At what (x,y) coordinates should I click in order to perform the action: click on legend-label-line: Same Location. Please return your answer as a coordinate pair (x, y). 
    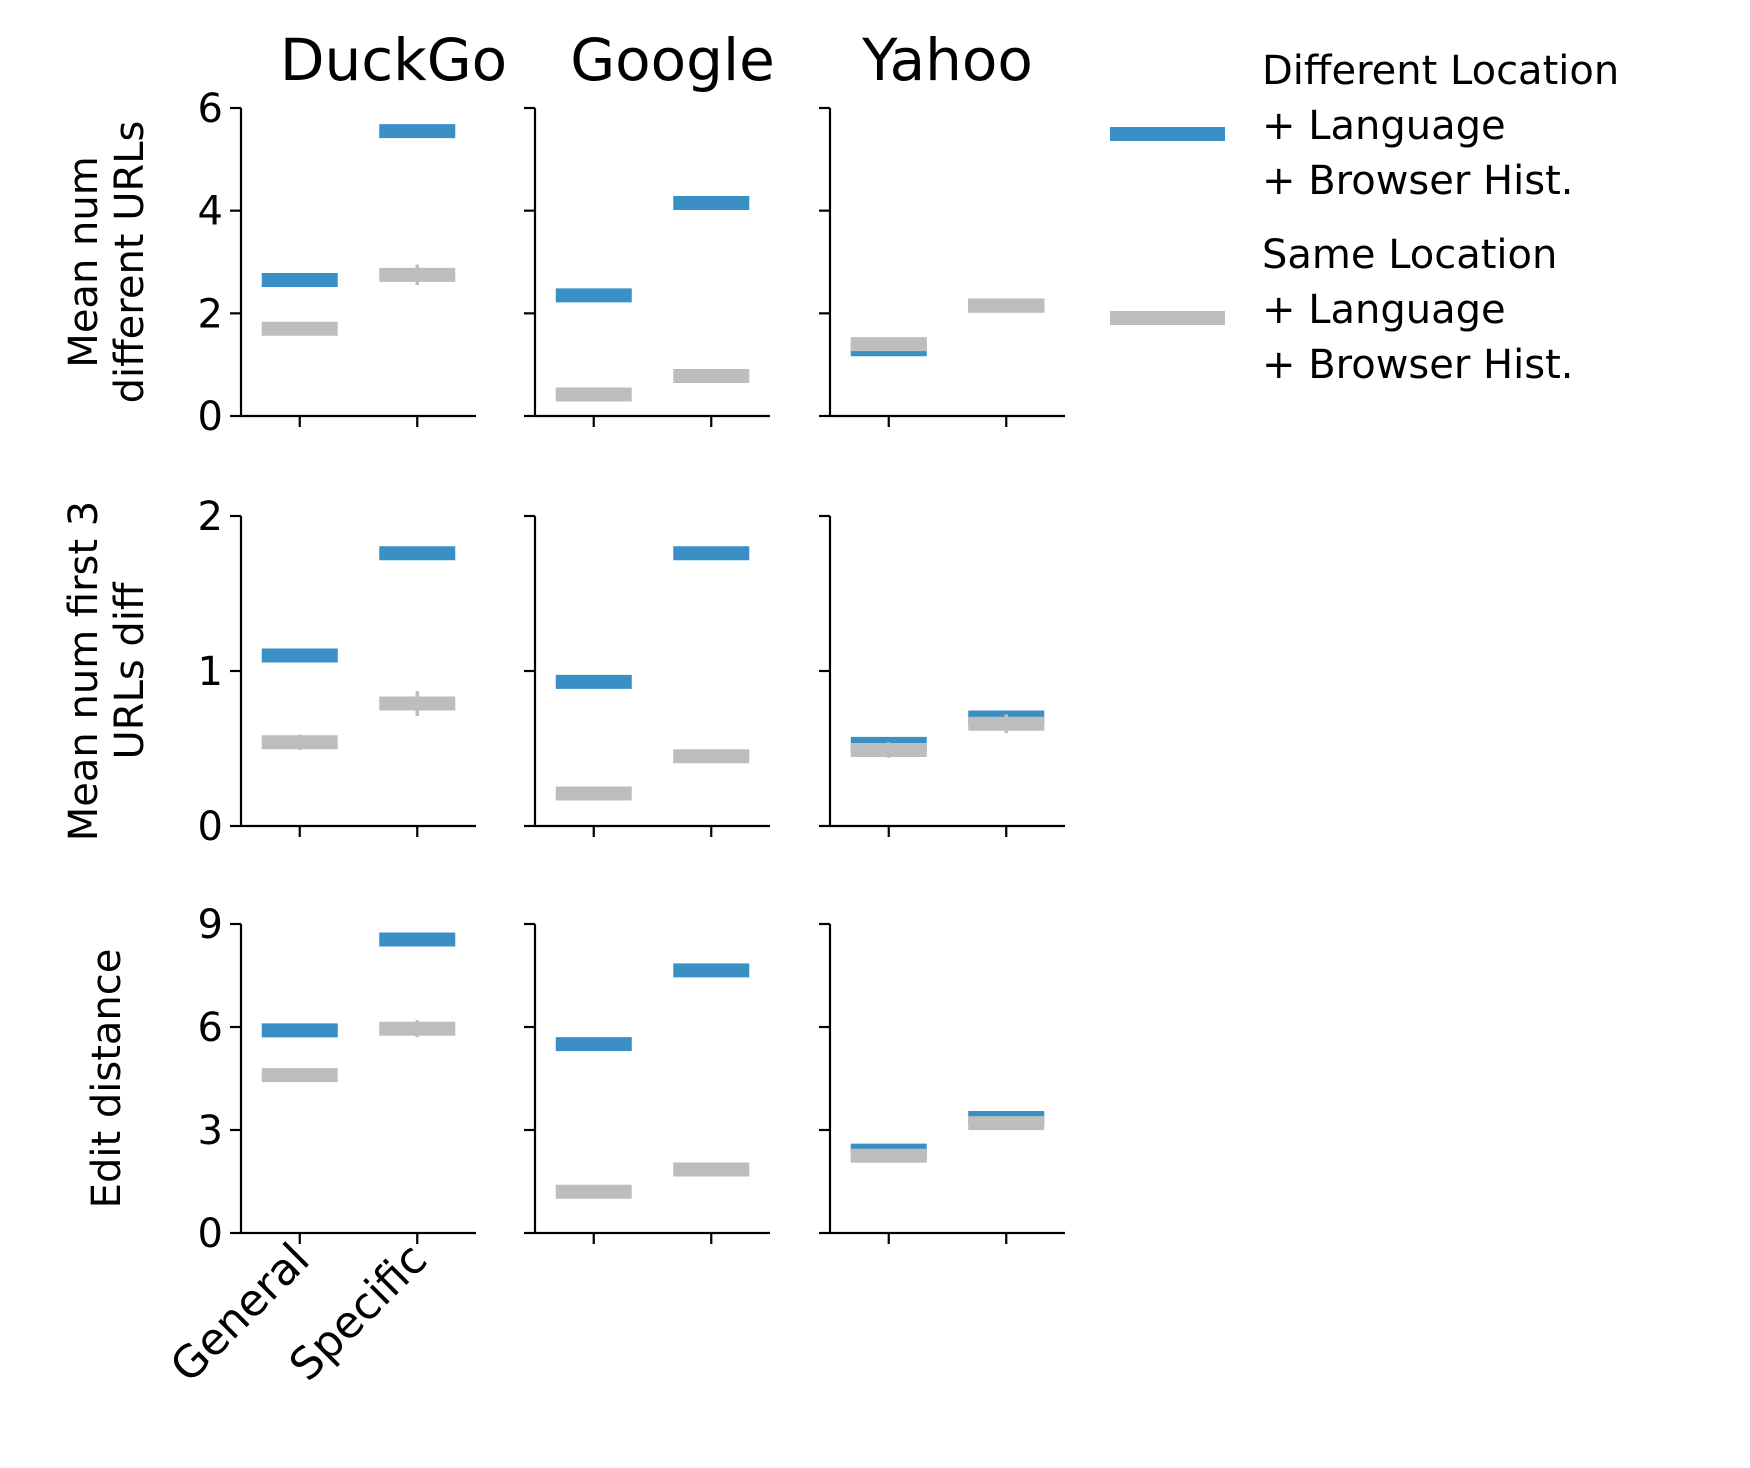
    Looking at the image, I should click on (1409, 255).